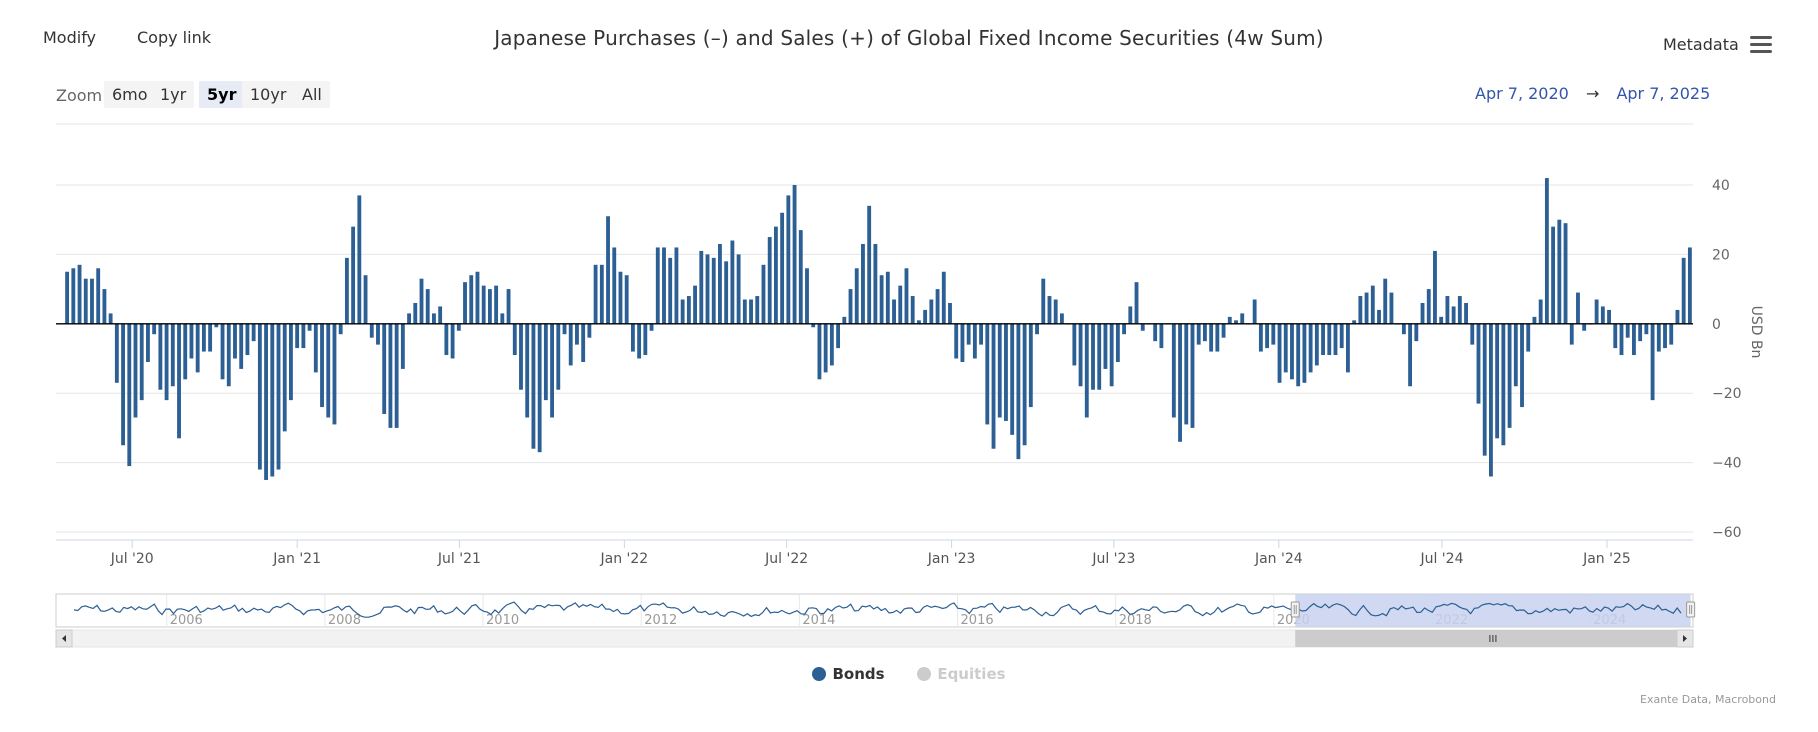 Image resolution: width=1818 pixels, height=732 pixels. What do you see at coordinates (1701, 44) in the screenshot?
I see `metadata-button: Metadata` at bounding box center [1701, 44].